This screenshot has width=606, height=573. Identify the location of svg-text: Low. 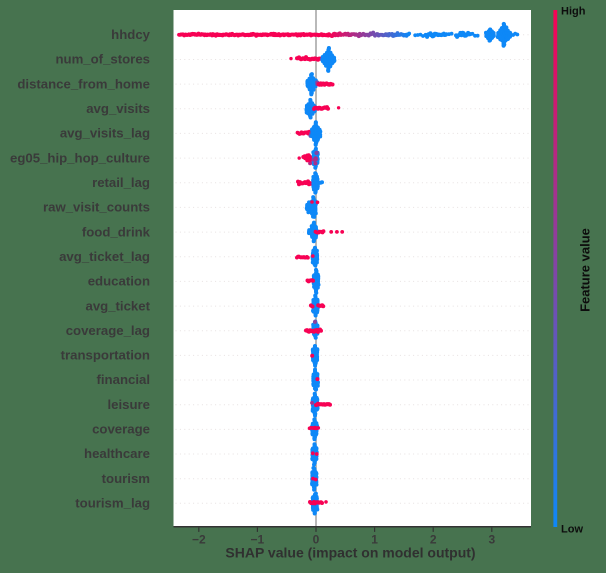
(572, 530).